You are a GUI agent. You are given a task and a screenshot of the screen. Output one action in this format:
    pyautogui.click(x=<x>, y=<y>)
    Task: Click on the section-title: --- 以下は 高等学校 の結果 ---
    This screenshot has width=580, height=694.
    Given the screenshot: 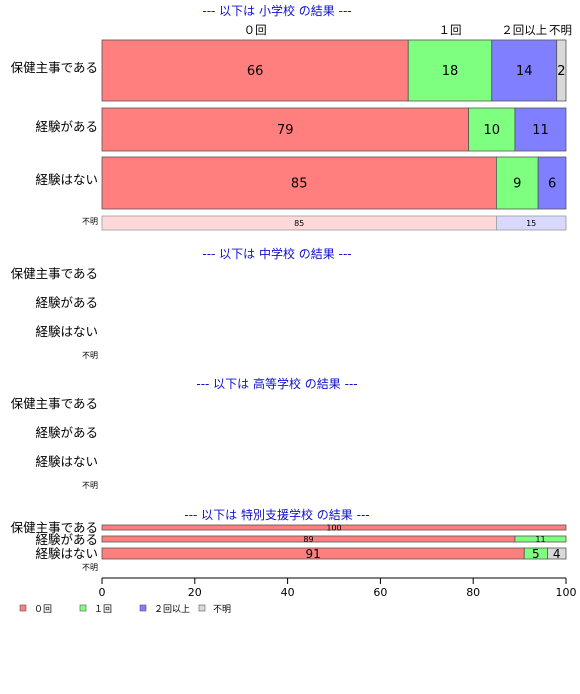 What is the action you would take?
    pyautogui.click(x=276, y=383)
    